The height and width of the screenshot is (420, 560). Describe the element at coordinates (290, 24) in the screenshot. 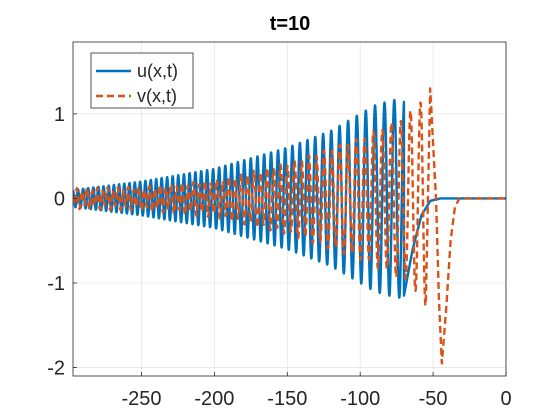

I see `chart-title: t=10` at that location.